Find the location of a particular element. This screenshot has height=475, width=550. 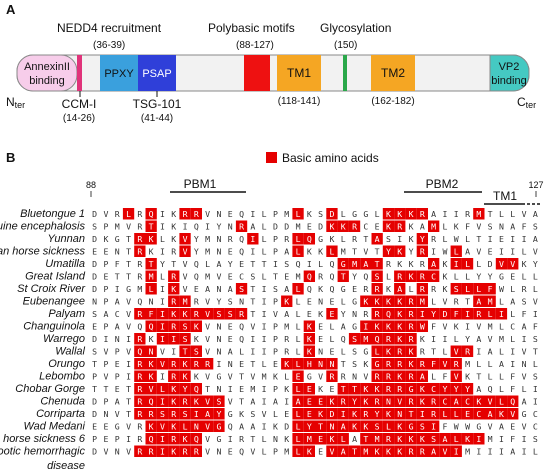

species-name: Orungo is located at coordinates (66, 364).